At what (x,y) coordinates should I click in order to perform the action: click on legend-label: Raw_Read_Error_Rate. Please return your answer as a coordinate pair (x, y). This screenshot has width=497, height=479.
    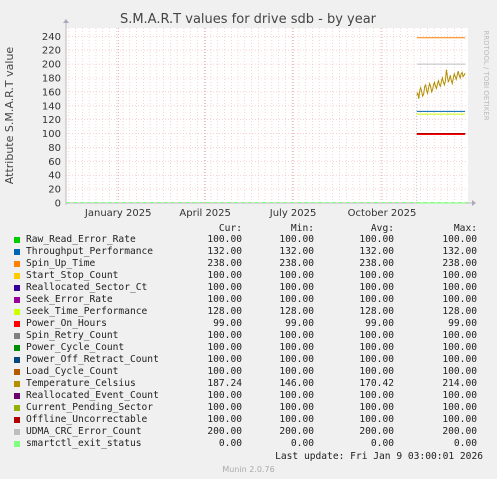
    Looking at the image, I should click on (81, 239).